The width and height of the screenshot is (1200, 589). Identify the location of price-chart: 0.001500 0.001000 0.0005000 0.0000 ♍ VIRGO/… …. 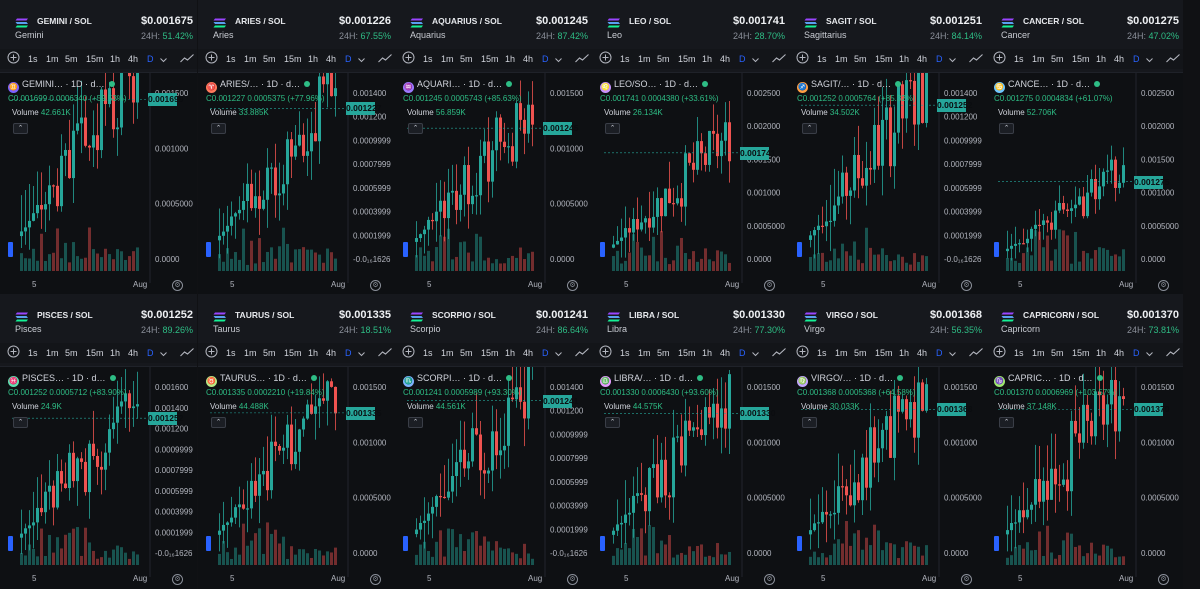
(887, 477).